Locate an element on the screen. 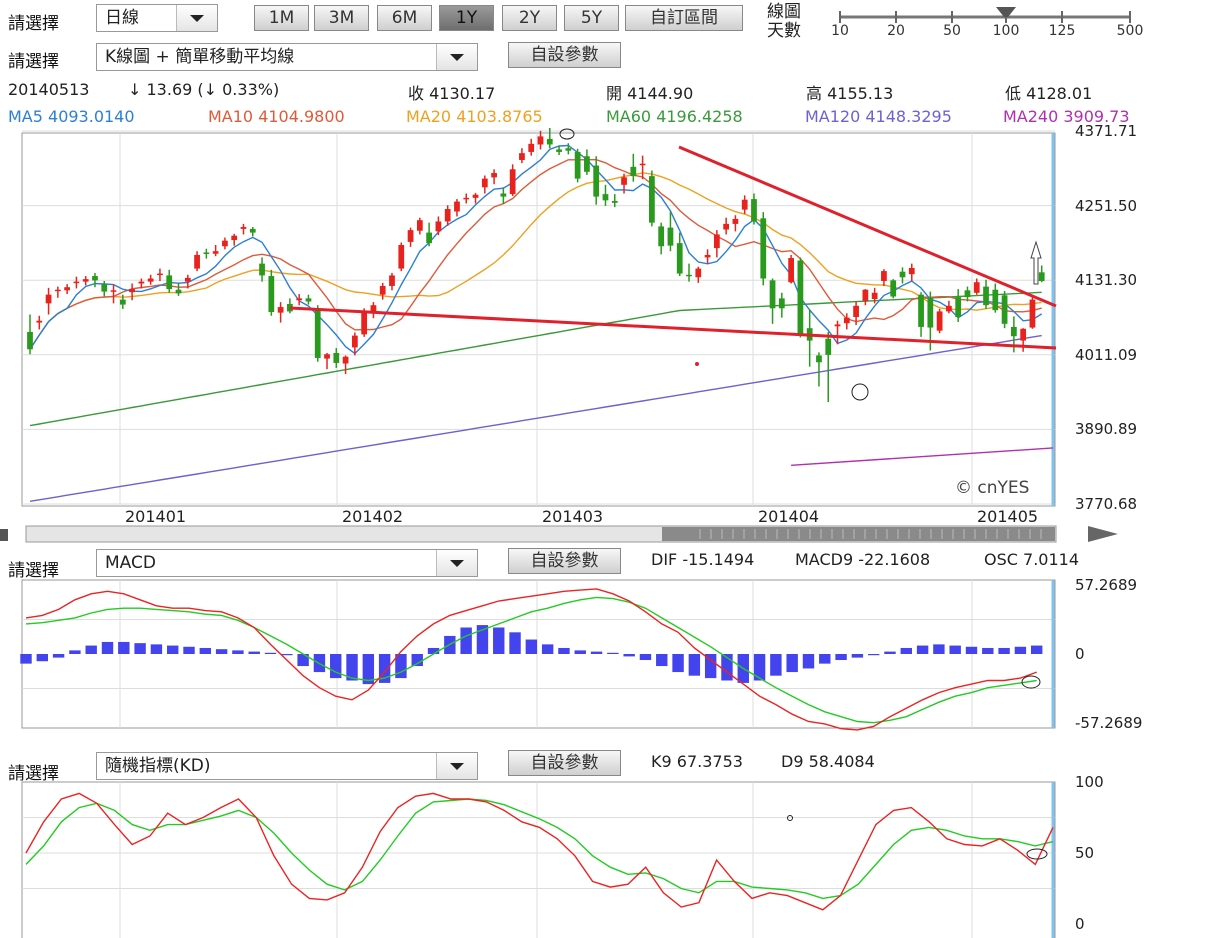 The height and width of the screenshot is (938, 1229). scroll-left-icon is located at coordinates (4, 535).